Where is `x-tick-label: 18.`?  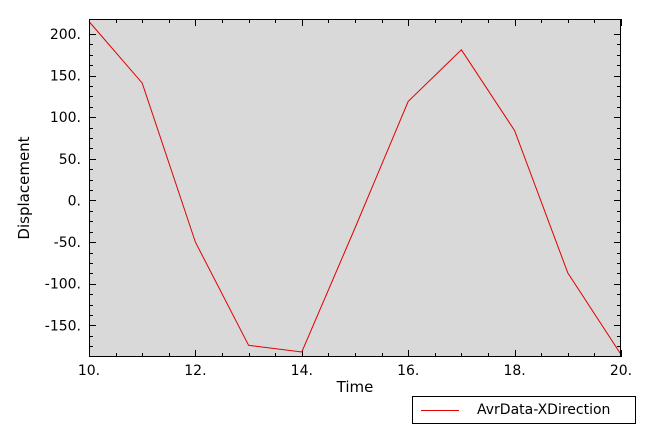 x-tick-label: 18. is located at coordinates (514, 371).